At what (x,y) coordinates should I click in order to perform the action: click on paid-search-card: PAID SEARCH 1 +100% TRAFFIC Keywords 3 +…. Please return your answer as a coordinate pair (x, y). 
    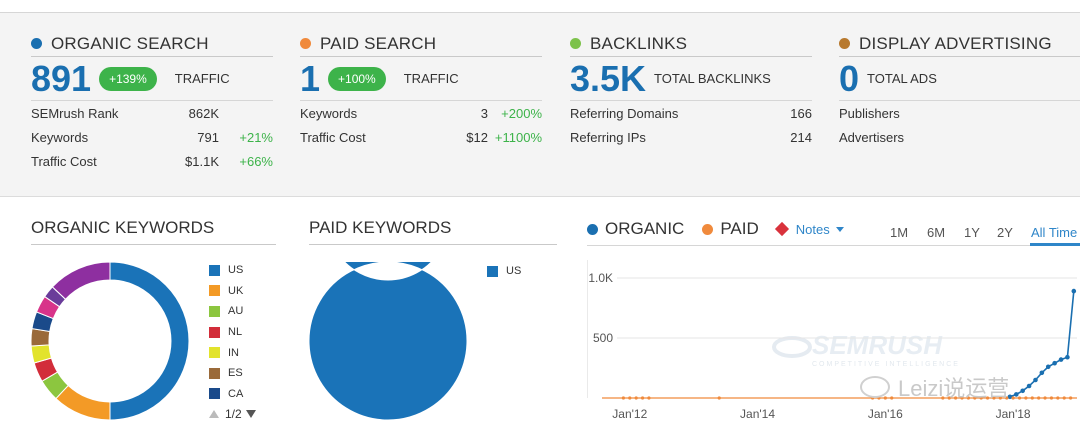
    Looking at the image, I should click on (421, 91).